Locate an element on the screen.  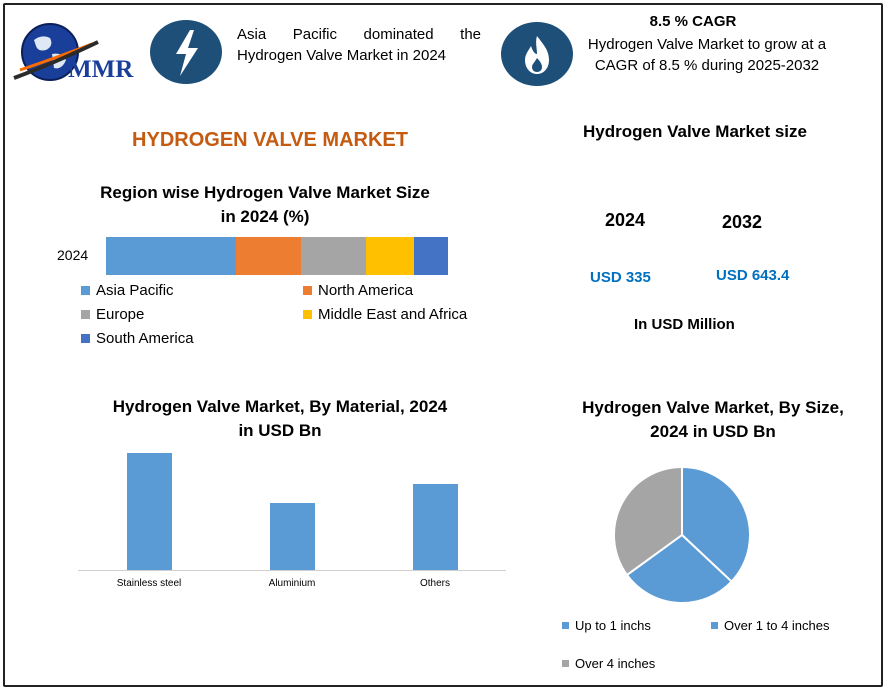
logo: MMR is located at coordinates (79, 53).